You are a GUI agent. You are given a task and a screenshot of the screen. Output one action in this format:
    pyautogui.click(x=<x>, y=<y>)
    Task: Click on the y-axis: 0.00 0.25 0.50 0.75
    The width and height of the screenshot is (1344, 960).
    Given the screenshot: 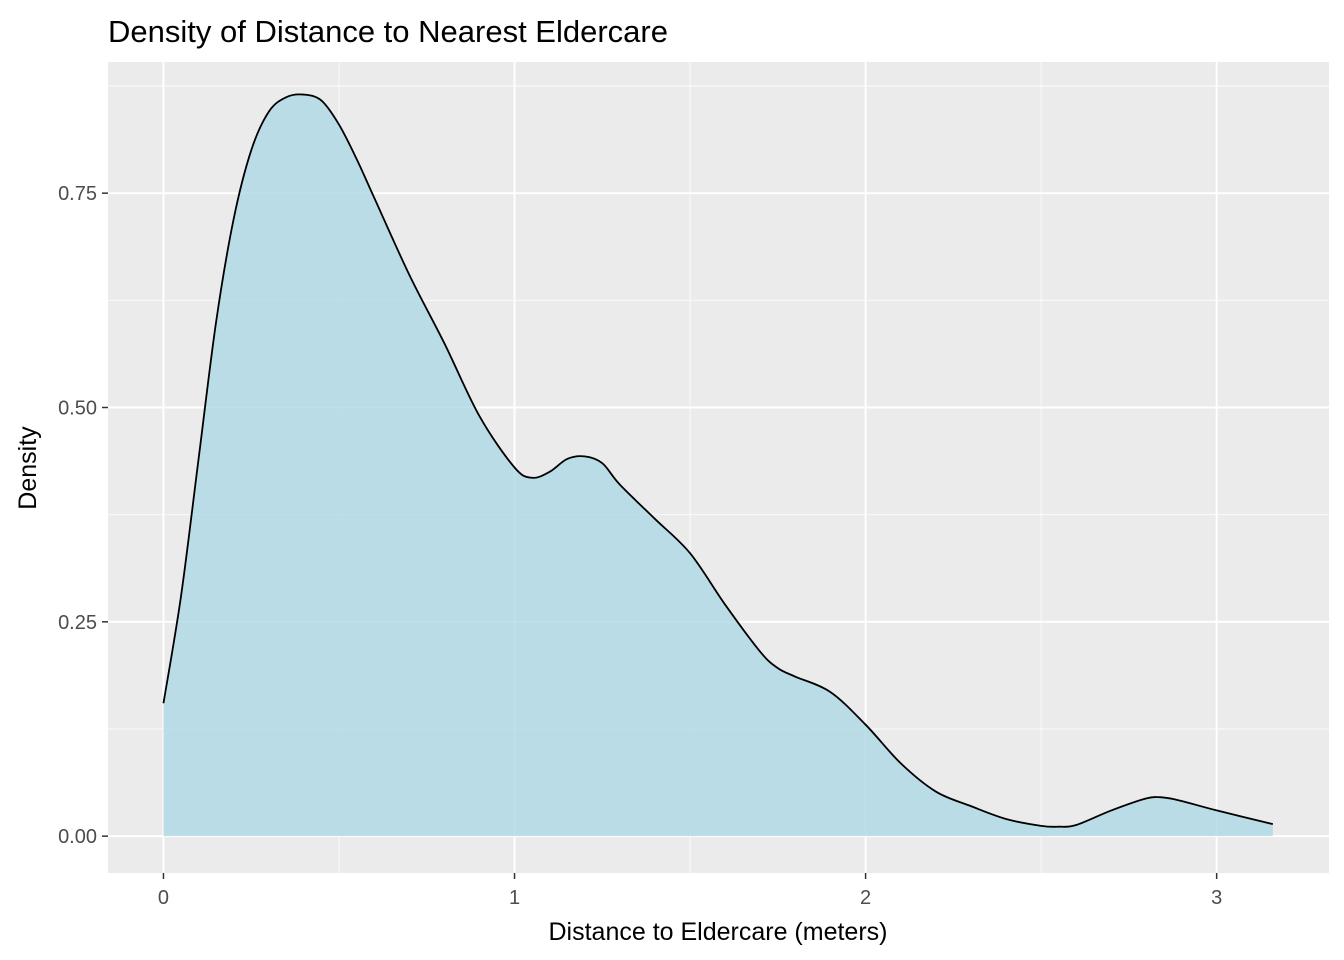 What is the action you would take?
    pyautogui.click(x=83, y=515)
    